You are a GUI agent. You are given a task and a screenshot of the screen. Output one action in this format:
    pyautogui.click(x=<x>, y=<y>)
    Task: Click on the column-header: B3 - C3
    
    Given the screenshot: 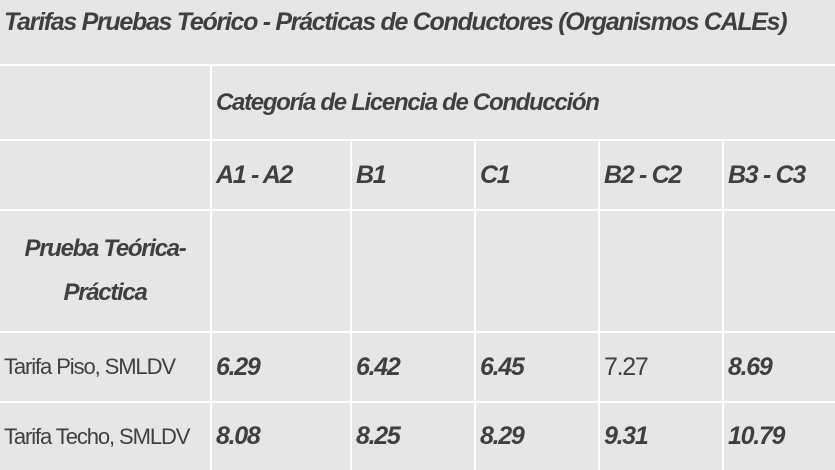 What is the action you would take?
    pyautogui.click(x=778, y=175)
    